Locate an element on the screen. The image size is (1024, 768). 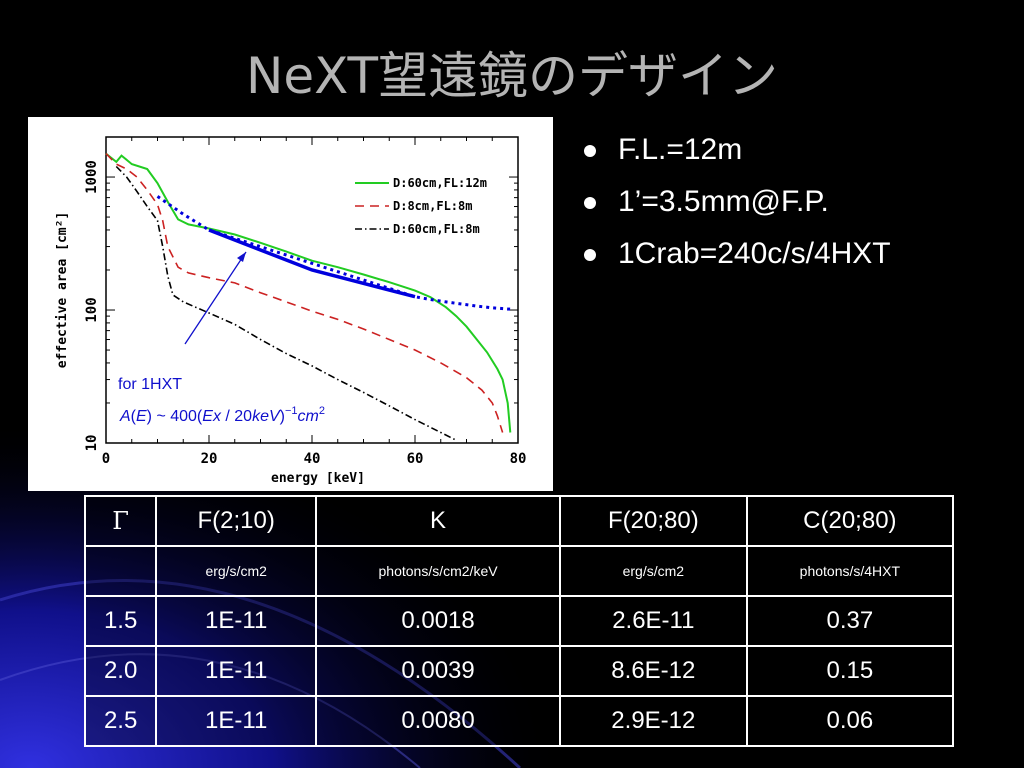
table-cell: 2.0 is located at coordinates (120, 671).